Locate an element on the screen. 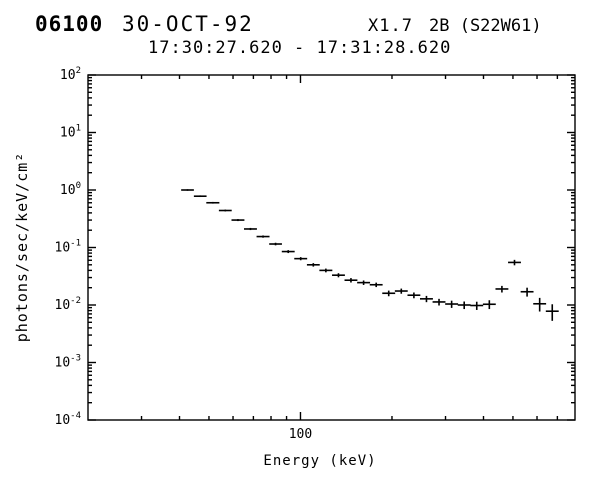 This screenshot has width=600, height=480. y-tick-label: 10⁻¹ is located at coordinates (68, 247).